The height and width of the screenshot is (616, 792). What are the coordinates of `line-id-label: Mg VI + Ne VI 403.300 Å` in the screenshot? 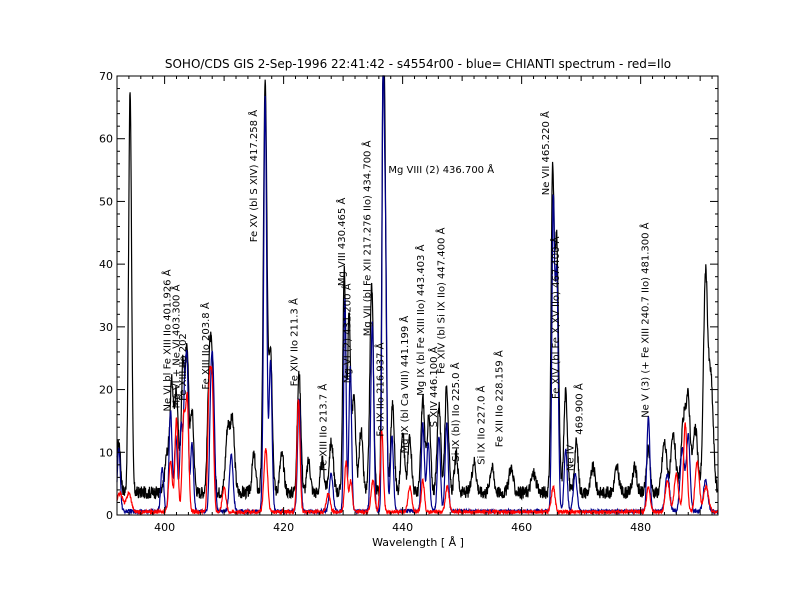 It's located at (176, 346).